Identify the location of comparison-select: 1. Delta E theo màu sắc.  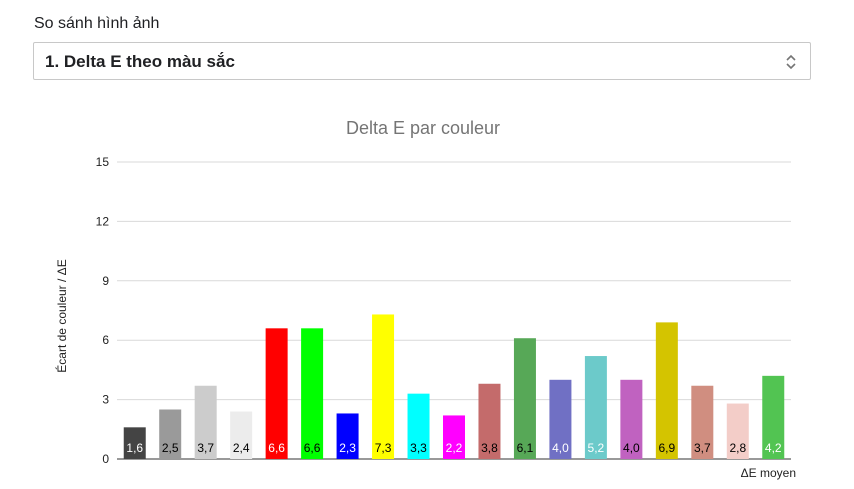
(422, 61).